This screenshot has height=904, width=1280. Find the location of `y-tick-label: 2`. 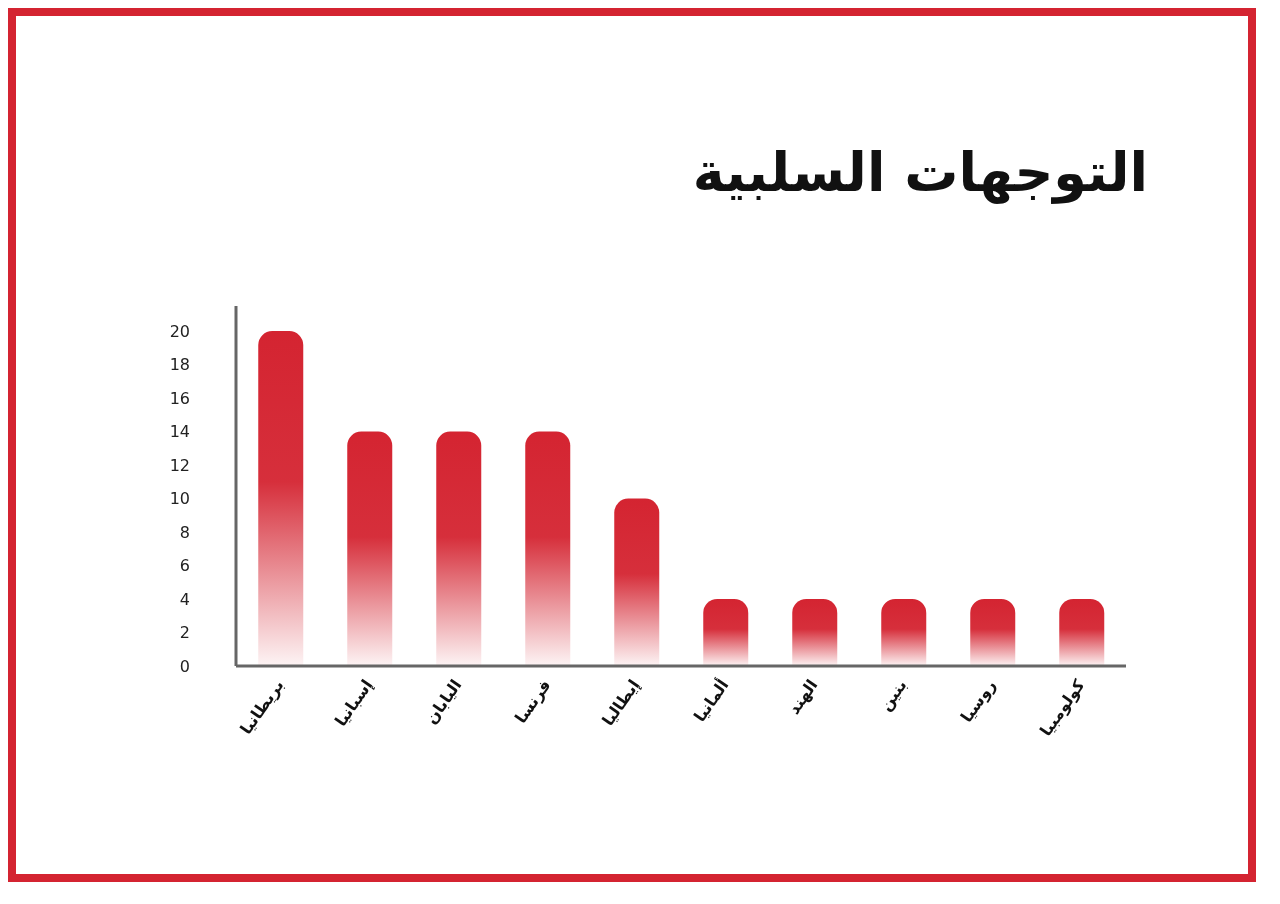

y-tick-label: 2 is located at coordinates (184, 633).